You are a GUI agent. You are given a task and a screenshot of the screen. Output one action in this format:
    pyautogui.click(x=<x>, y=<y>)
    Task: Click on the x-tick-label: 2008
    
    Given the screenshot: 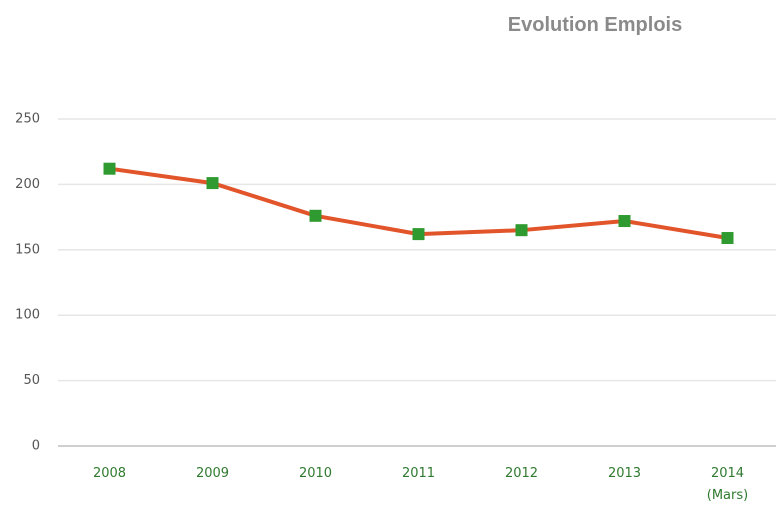 What is the action you would take?
    pyautogui.click(x=109, y=473)
    